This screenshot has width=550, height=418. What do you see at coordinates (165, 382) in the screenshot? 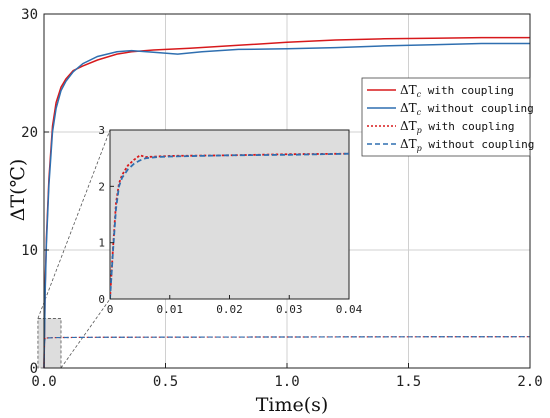
I see `x-tick-label: 0.5` at bounding box center [165, 382].